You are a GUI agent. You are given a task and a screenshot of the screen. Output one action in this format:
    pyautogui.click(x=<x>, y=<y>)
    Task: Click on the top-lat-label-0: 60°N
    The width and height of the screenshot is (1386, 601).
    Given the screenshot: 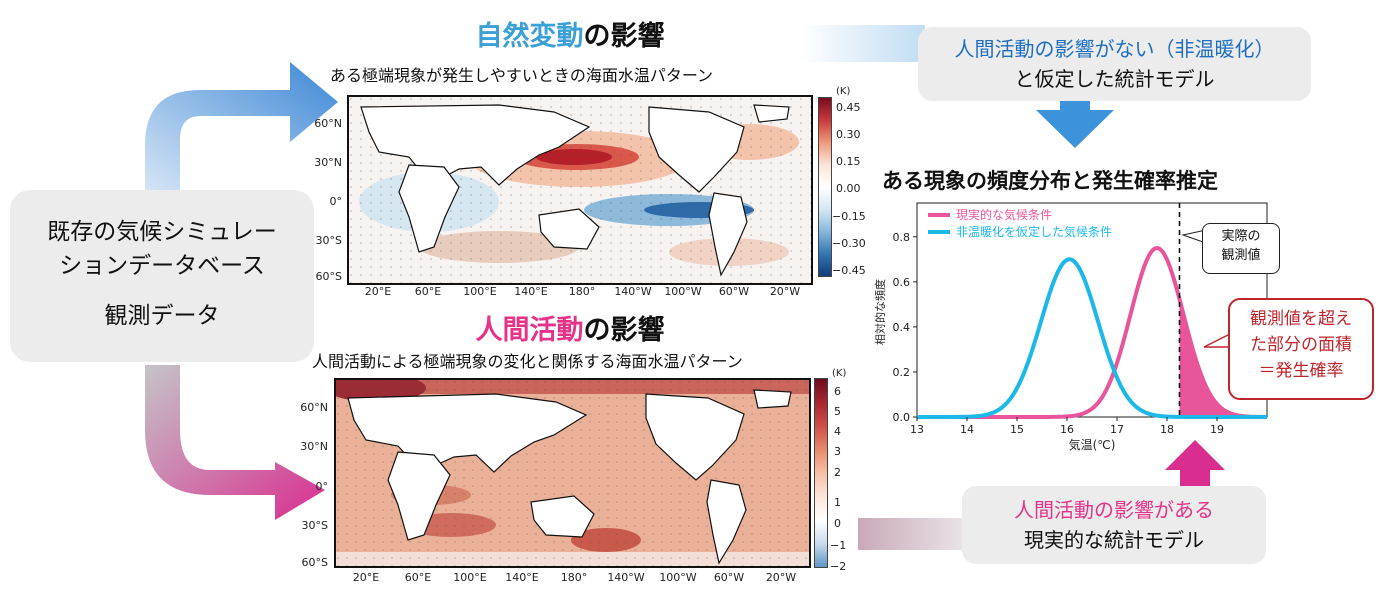 What is the action you would take?
    pyautogui.click(x=328, y=123)
    